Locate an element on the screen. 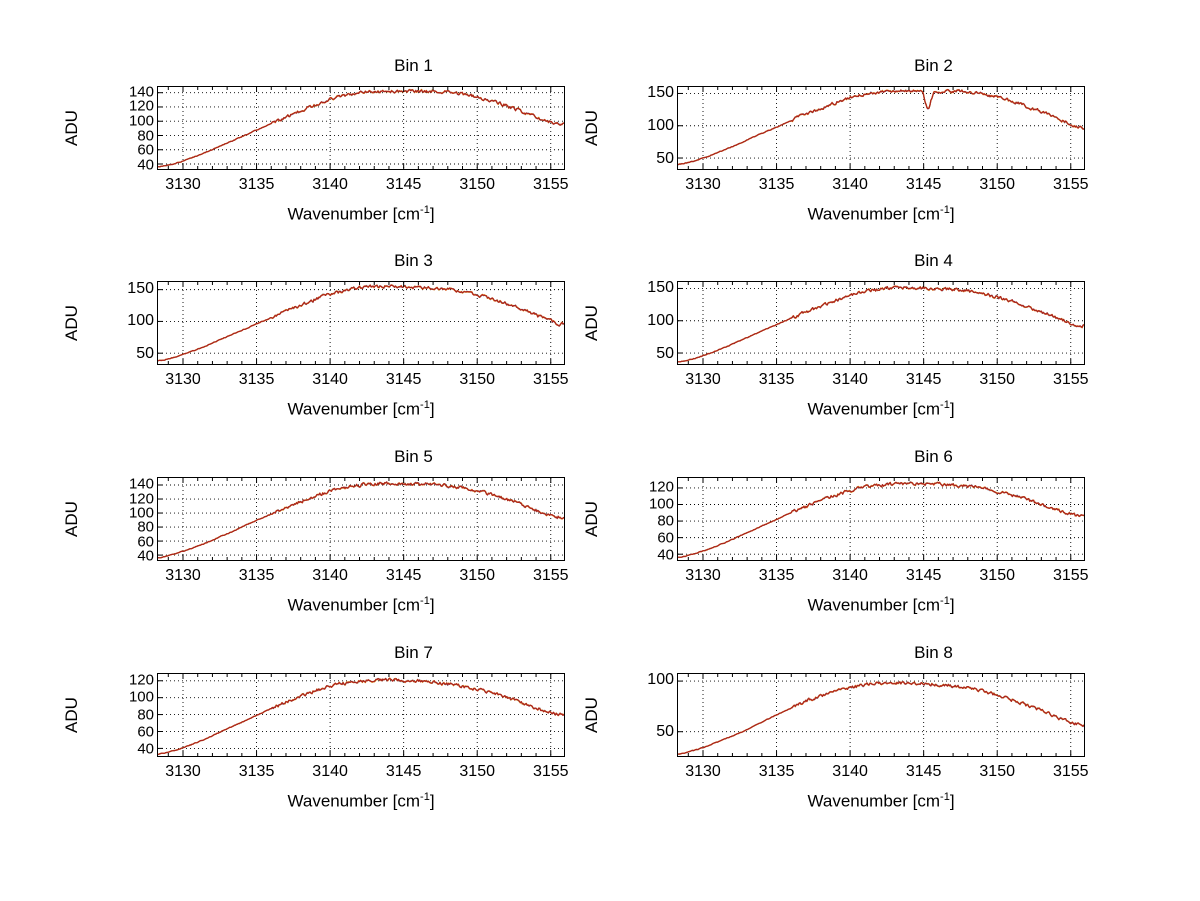 The height and width of the screenshot is (901, 1200). subplot-title: Bin 6 is located at coordinates (933, 456).